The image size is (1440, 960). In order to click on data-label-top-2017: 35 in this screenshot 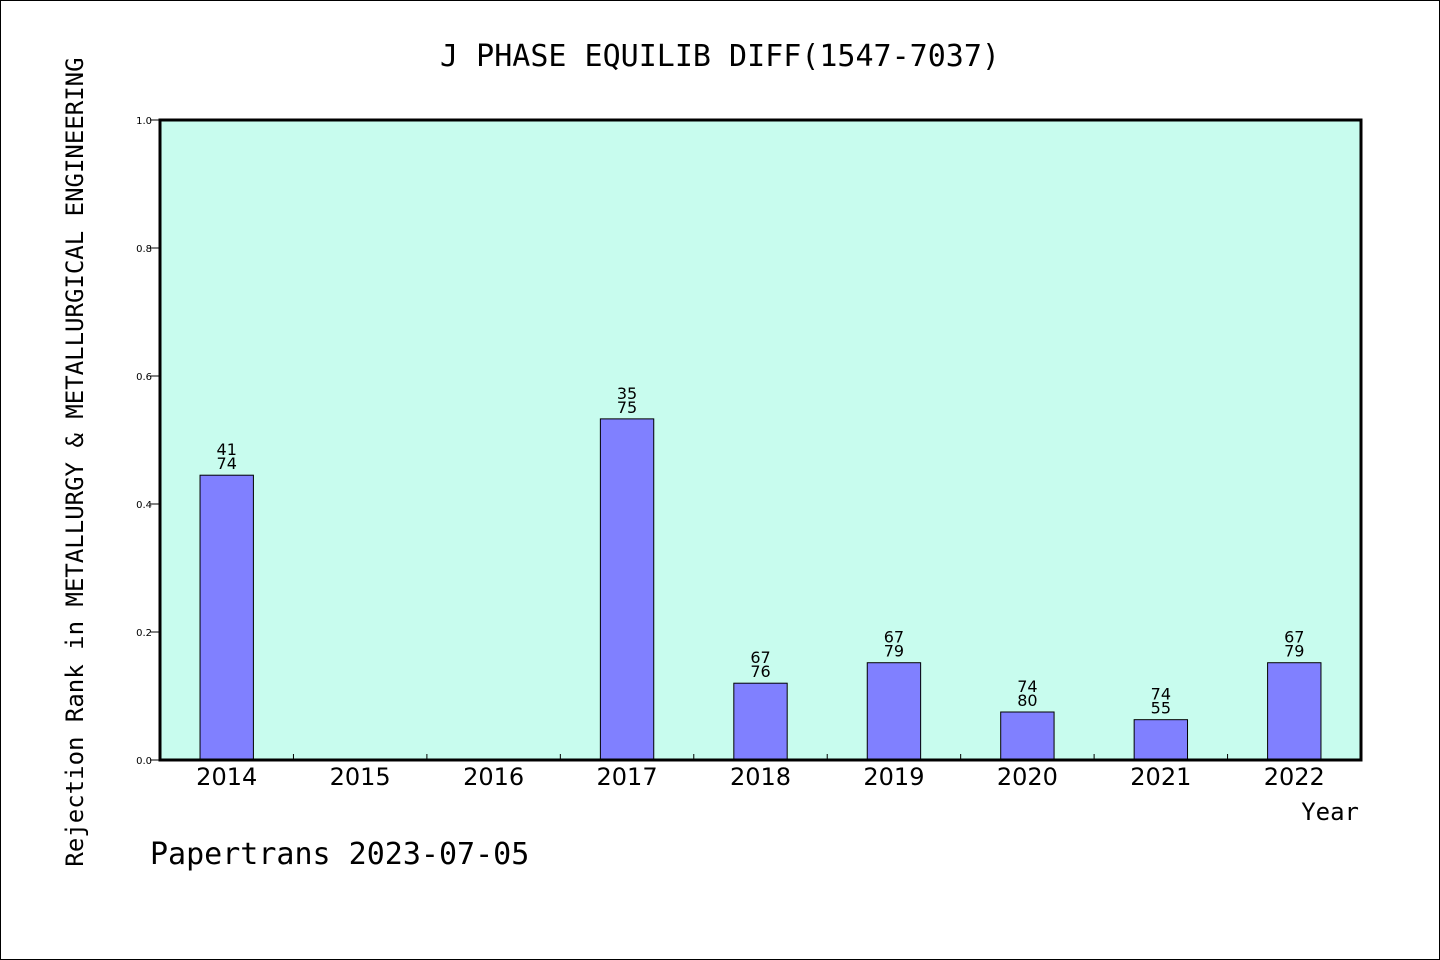, I will do `click(627, 393)`.